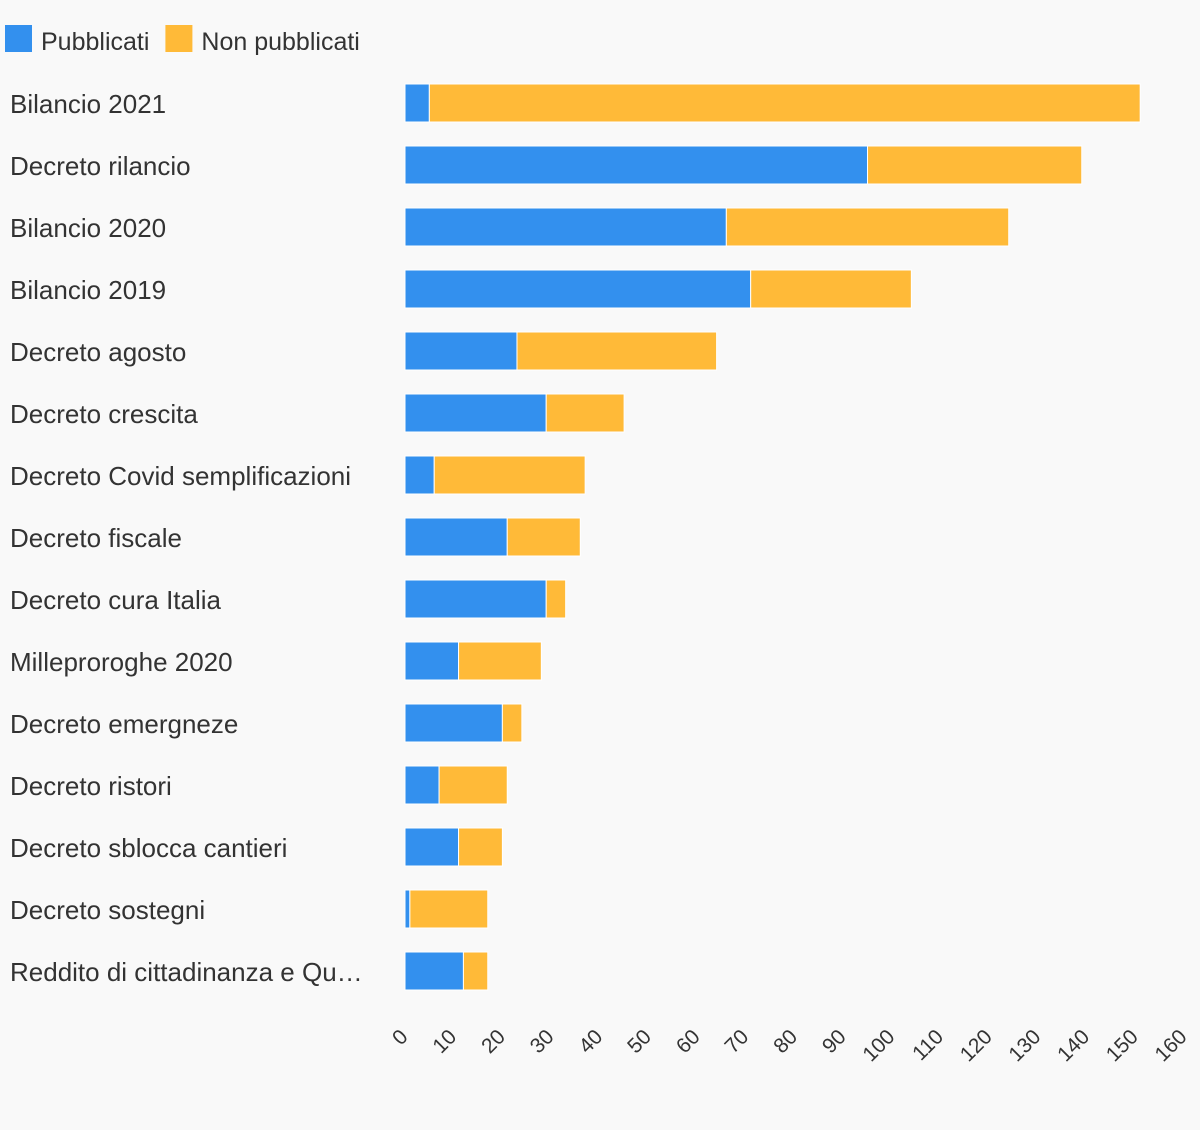 This screenshot has height=1130, width=1200. Describe the element at coordinates (116, 600) in the screenshot. I see `category-label: Decreto cura Italia` at that location.